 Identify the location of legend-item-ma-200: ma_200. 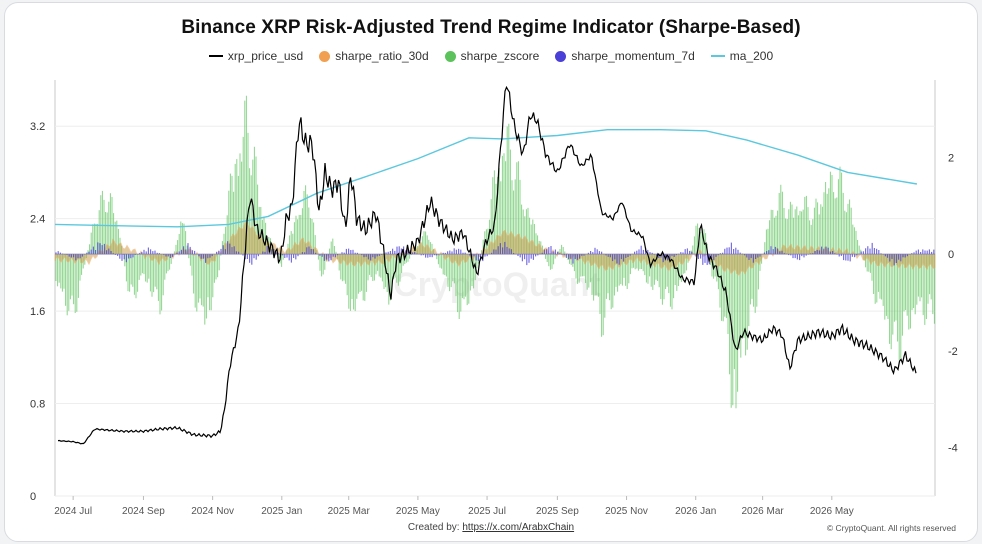
(742, 56).